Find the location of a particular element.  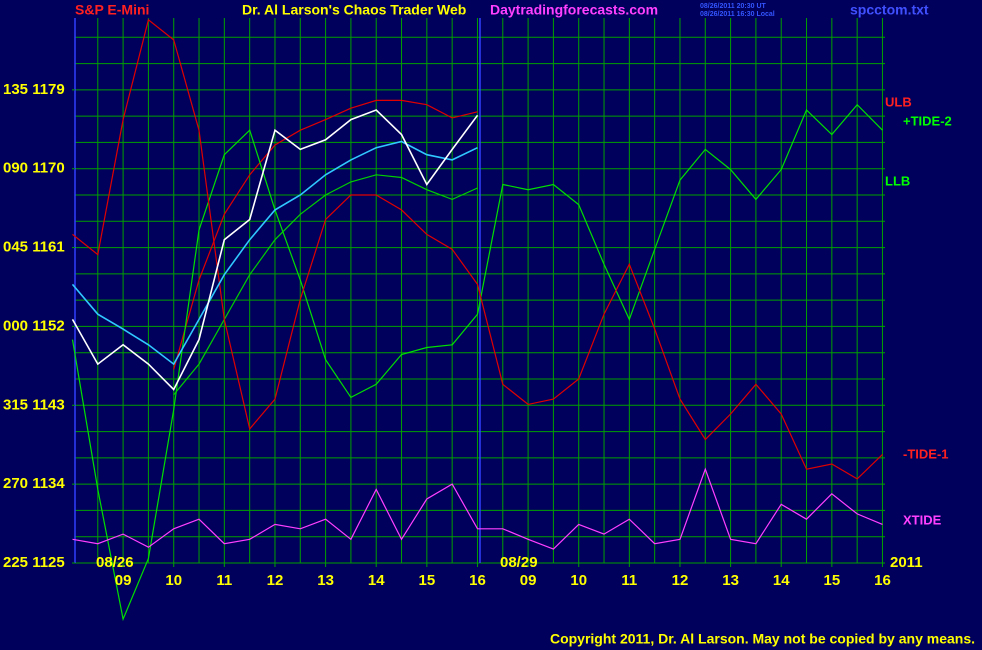

y-tick-label: 225 1125 is located at coordinates (34, 562).